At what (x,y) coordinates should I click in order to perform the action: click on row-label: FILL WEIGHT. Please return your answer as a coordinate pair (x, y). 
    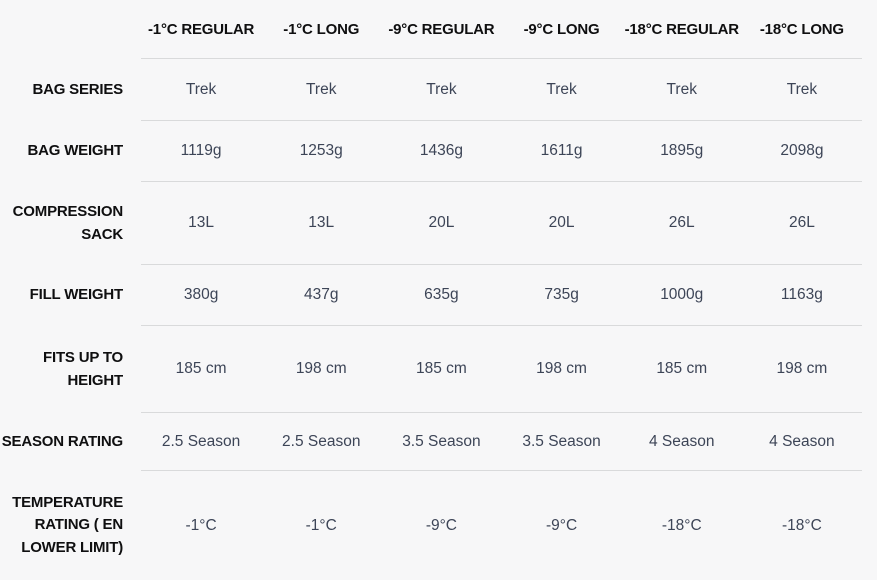
    Looking at the image, I should click on (76, 295).